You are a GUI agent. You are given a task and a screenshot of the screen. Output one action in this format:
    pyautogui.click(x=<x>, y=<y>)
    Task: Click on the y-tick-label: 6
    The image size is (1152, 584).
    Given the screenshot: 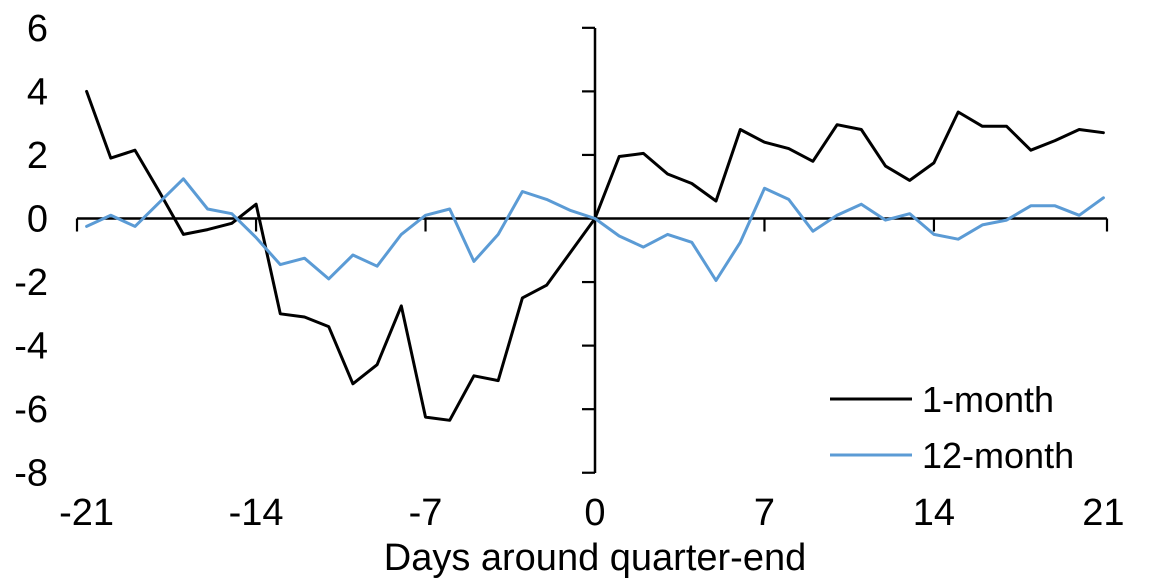 What is the action you would take?
    pyautogui.click(x=37, y=29)
    